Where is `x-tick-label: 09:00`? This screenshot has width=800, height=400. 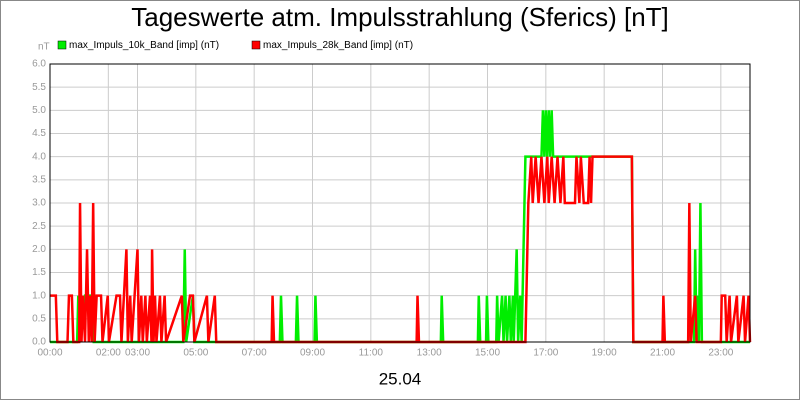 x-tick-label: 09:00 is located at coordinates (312, 353).